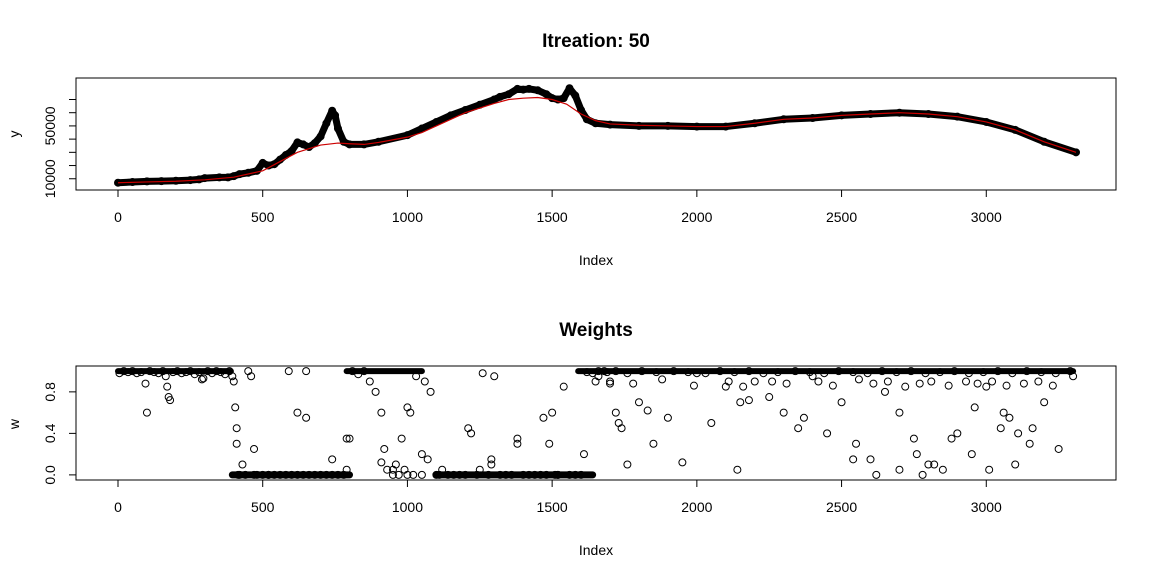 This screenshot has width=1156, height=579. Describe the element at coordinates (596, 41) in the screenshot. I see `panel-1-title: Itreation: 50` at that location.